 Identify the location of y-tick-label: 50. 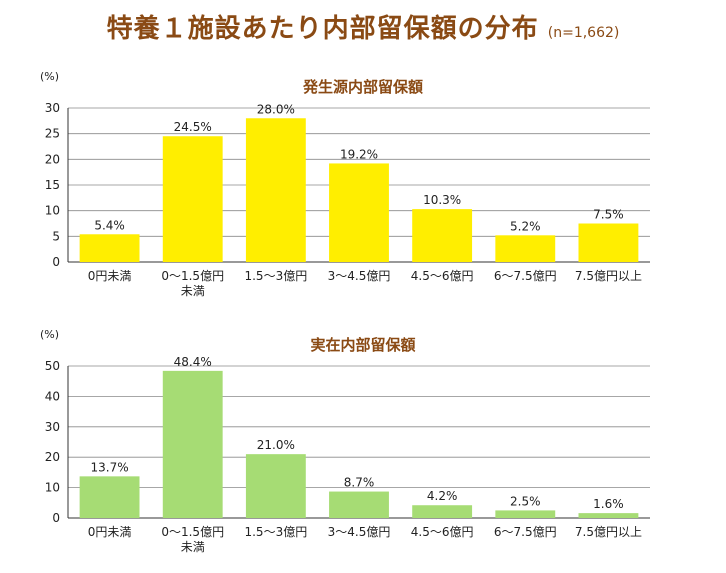
(52, 366).